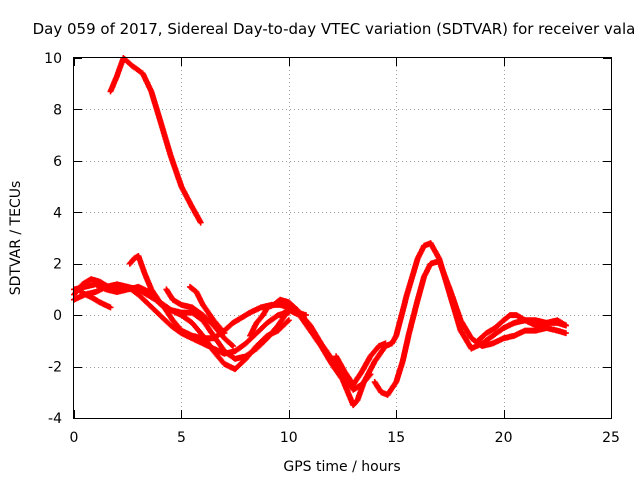 This screenshot has width=640, height=480. I want to click on y-tick-label: 6, so click(57, 162).